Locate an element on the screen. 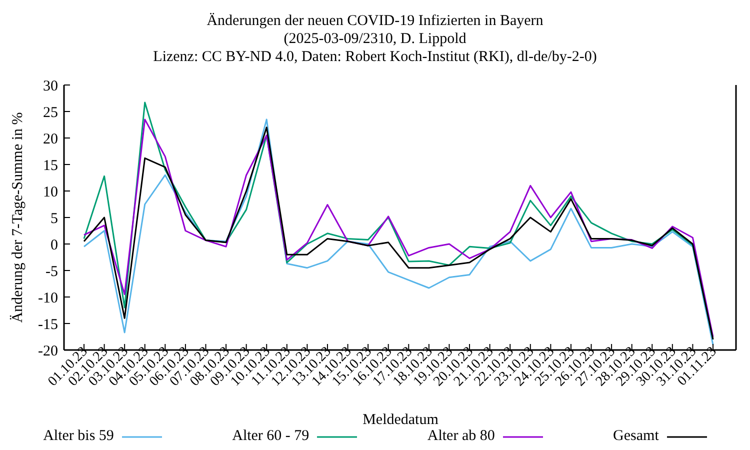  legend-label: Alter 60 - 79 is located at coordinates (271, 436).